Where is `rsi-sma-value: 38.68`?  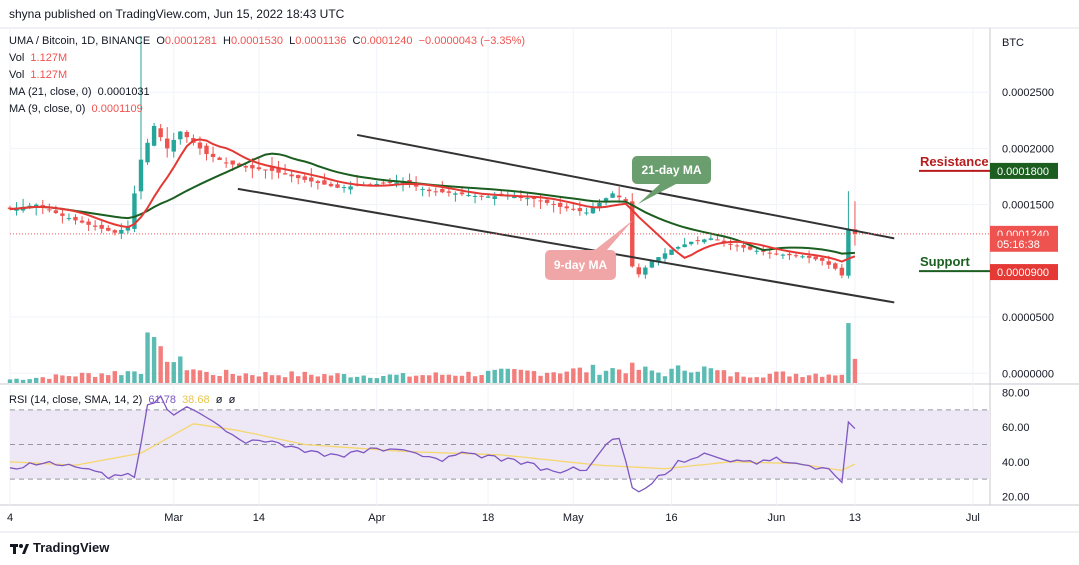
rsi-sma-value: 38.68 is located at coordinates (196, 400).